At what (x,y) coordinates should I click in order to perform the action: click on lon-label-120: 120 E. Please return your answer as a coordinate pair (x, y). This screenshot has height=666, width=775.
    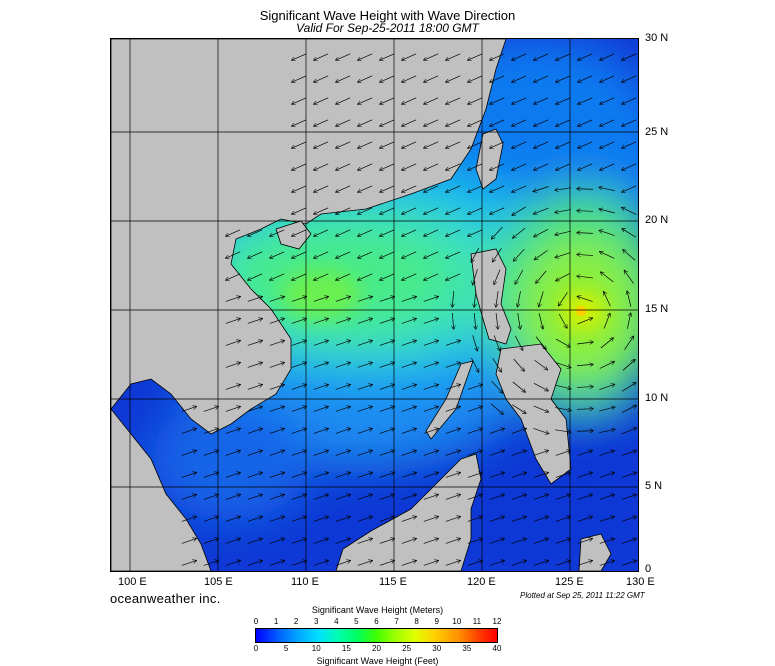
    Looking at the image, I should click on (481, 582).